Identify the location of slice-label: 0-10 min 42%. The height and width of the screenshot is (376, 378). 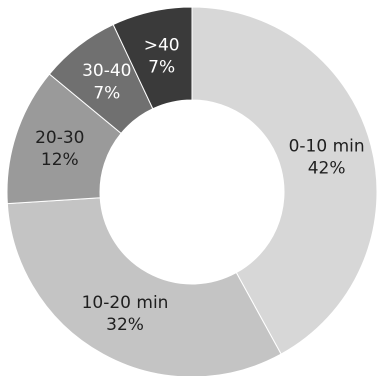
(327, 157).